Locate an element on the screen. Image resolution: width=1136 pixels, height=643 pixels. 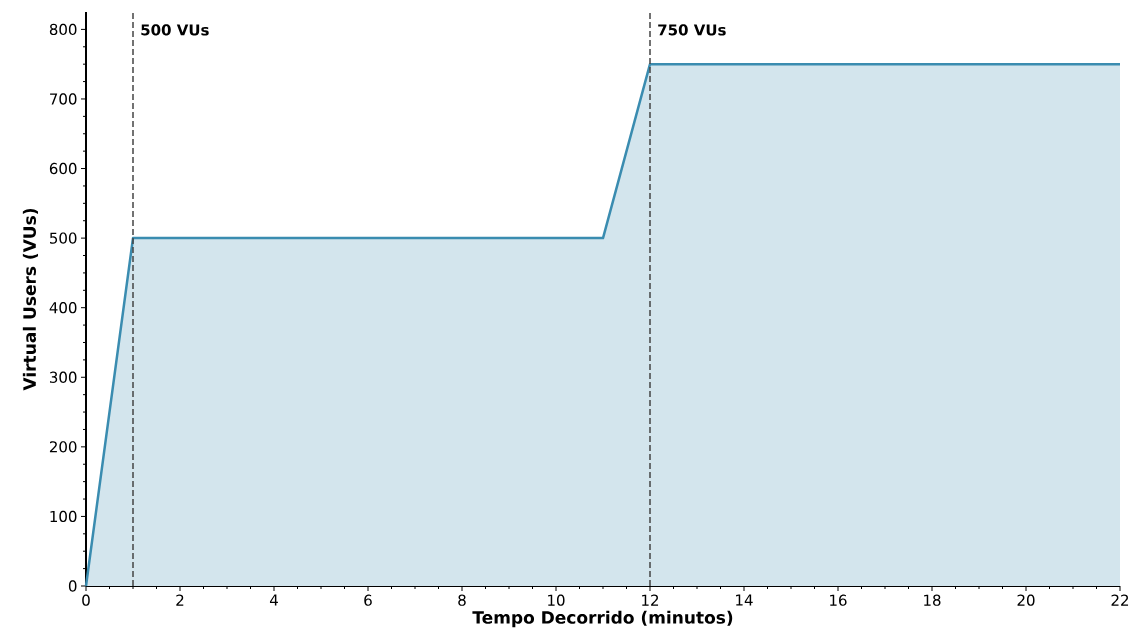
x-tick-label: 14 is located at coordinates (744, 600).